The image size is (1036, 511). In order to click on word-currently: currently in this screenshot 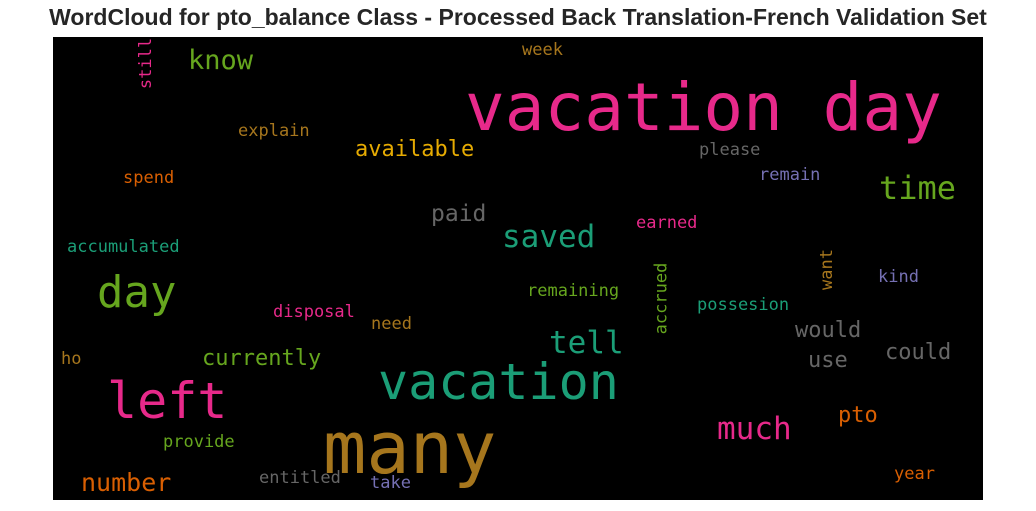, I will do `click(262, 358)`.